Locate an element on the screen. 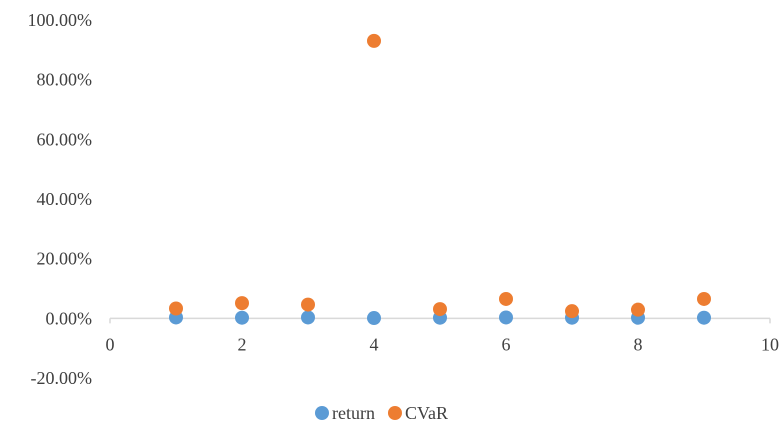 The width and height of the screenshot is (782, 430). x-tick-label: 4 is located at coordinates (374, 344).